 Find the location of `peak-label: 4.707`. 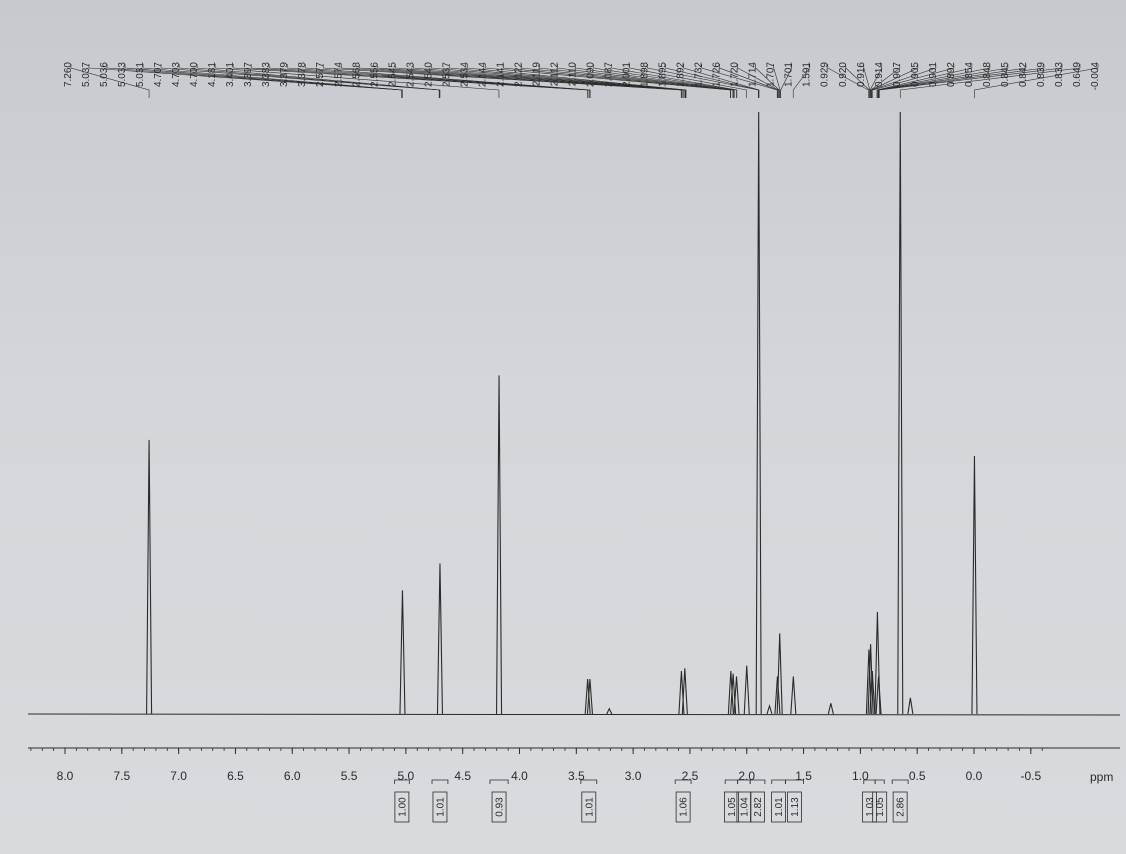

peak-label: 4.707 is located at coordinates (158, 74).